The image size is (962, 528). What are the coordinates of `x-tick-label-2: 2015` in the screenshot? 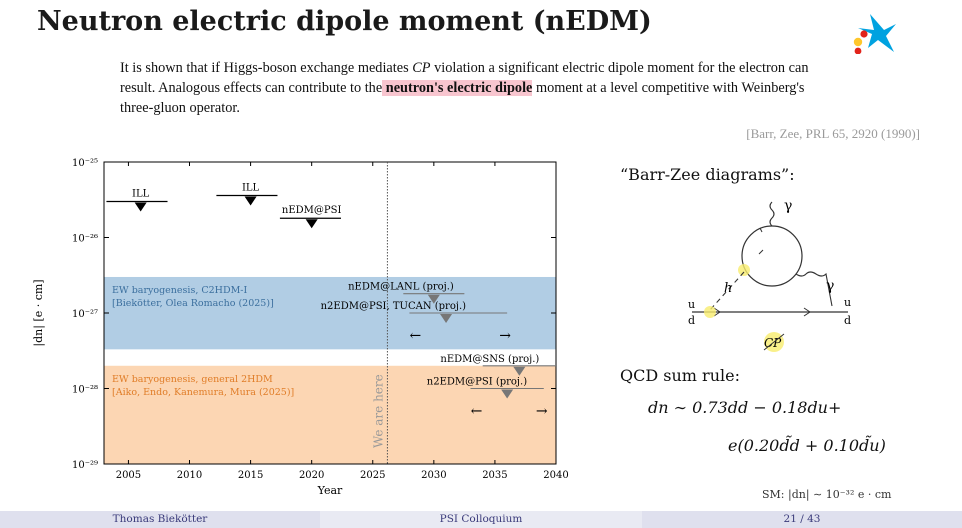 It's located at (250, 475).